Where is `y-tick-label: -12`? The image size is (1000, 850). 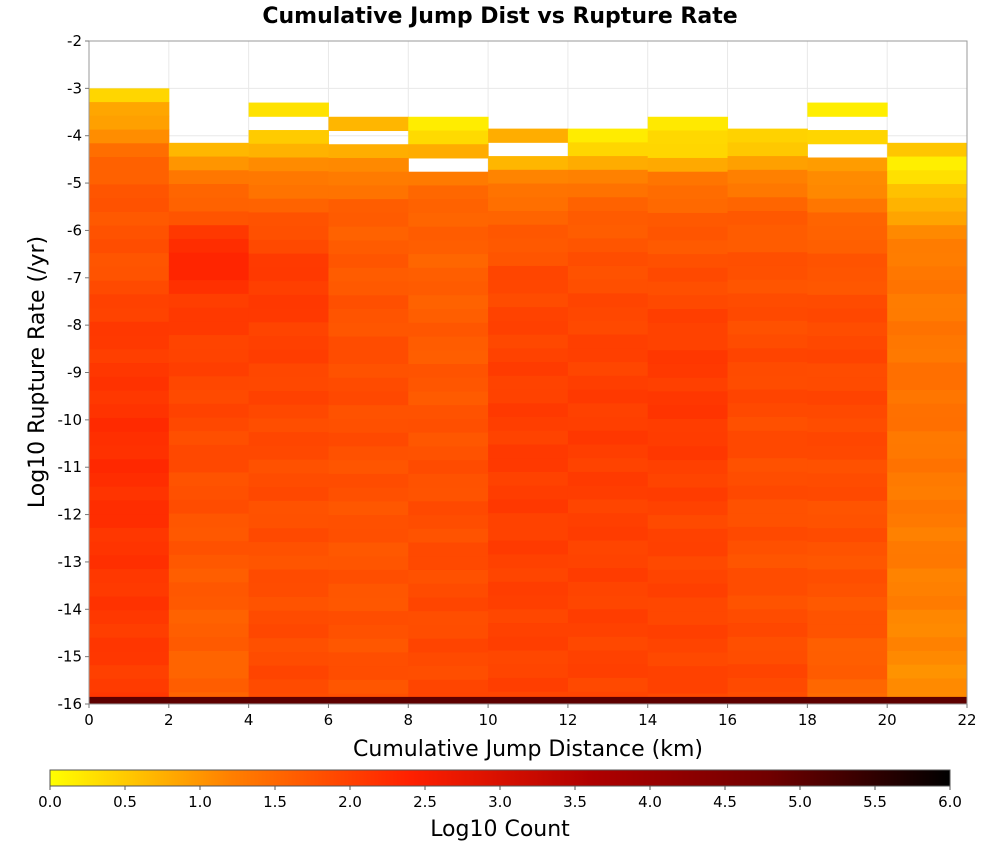
y-tick-label: -12 is located at coordinates (70, 515).